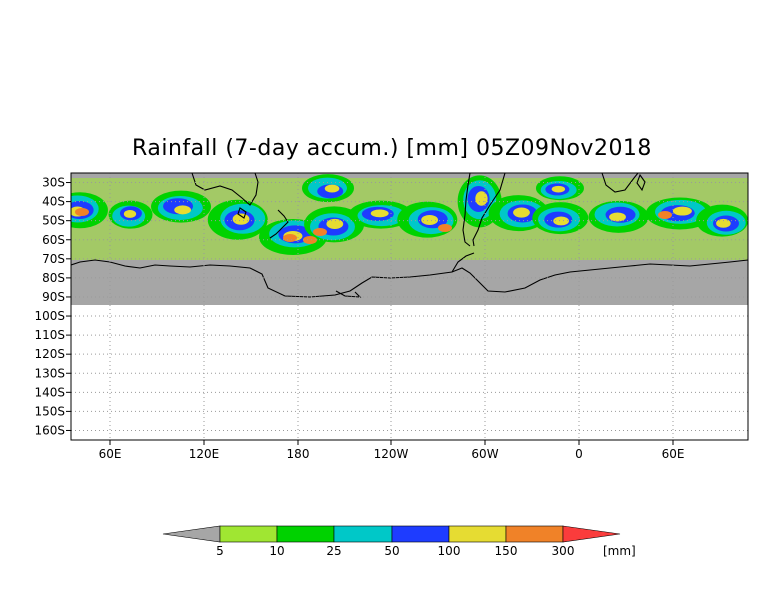 The image size is (784, 612). I want to click on longitude-label: 180, so click(298, 454).